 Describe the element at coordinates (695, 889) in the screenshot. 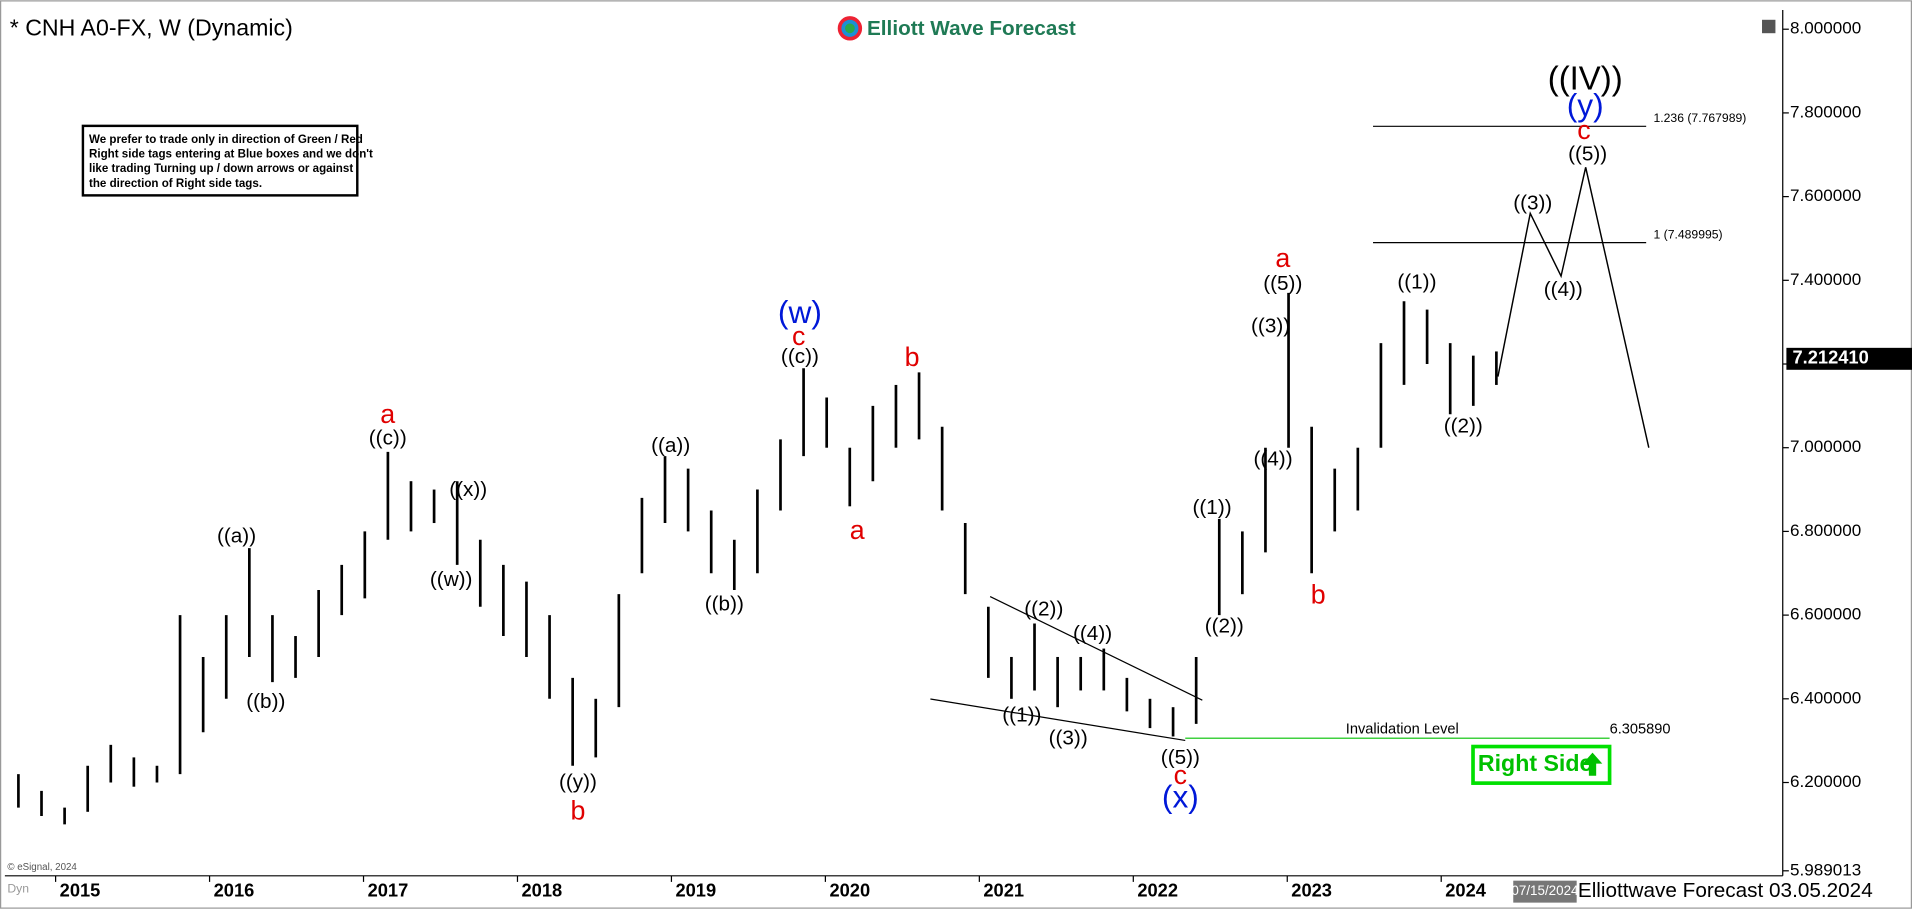

I see `x-tick-label: 2019` at that location.